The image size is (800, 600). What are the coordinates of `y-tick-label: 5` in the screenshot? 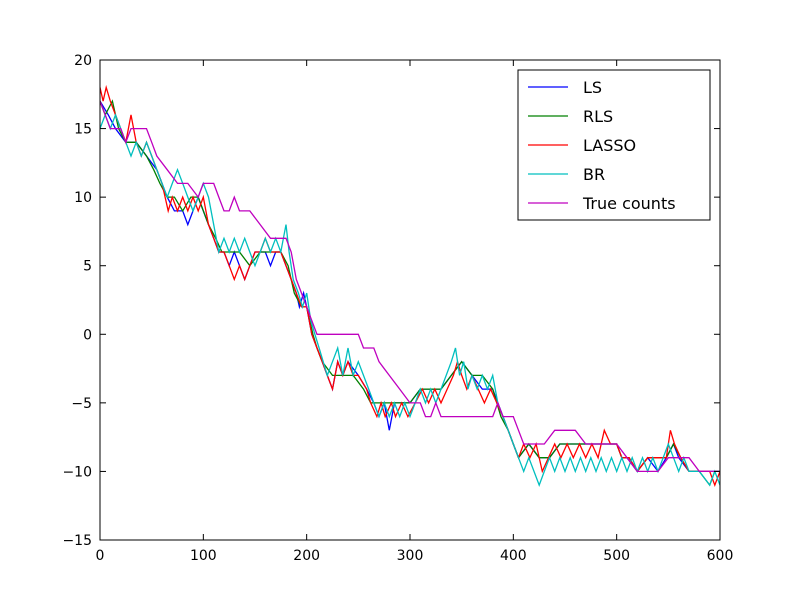 It's located at (87, 267).